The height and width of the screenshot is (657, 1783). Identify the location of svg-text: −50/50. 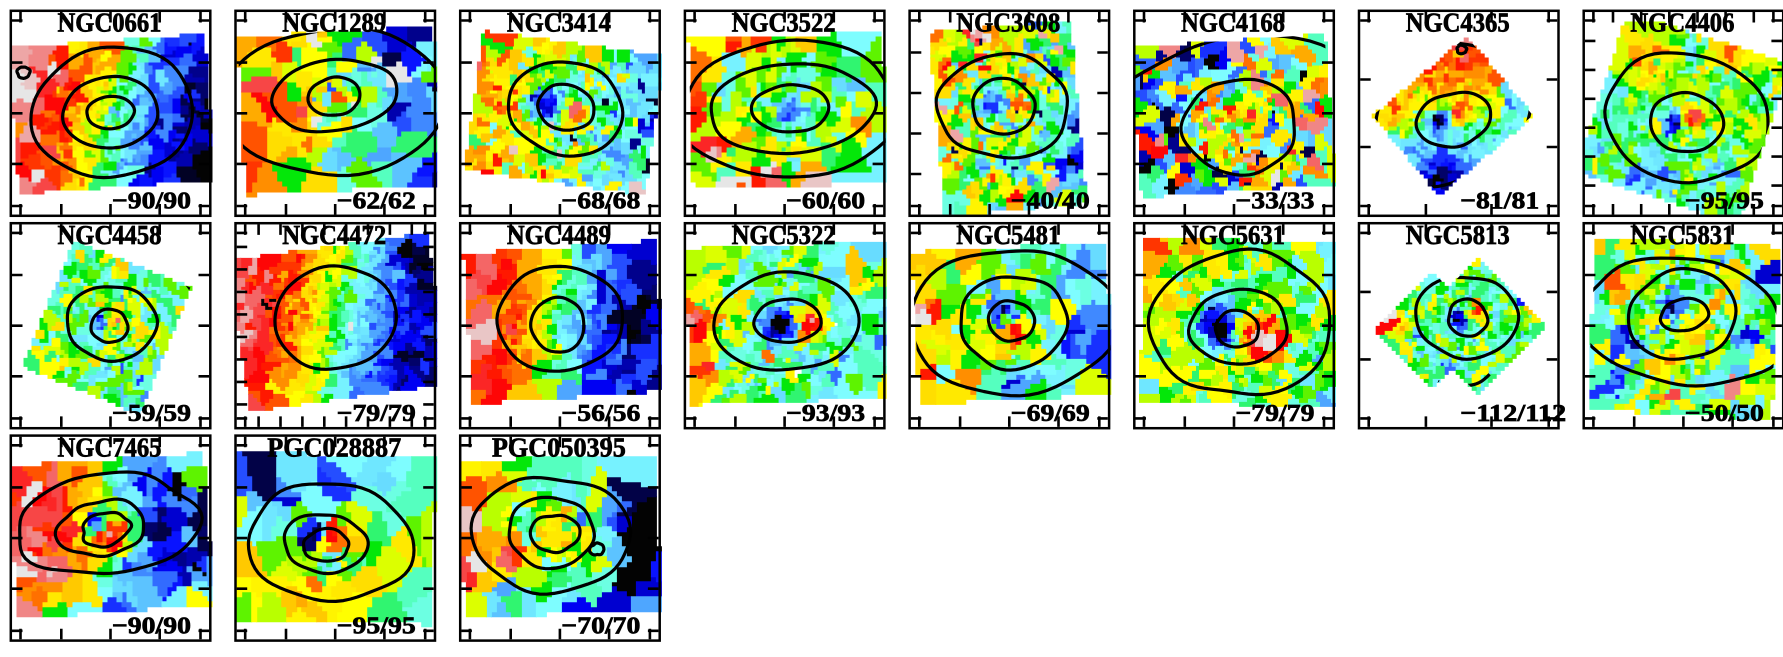
(1724, 413).